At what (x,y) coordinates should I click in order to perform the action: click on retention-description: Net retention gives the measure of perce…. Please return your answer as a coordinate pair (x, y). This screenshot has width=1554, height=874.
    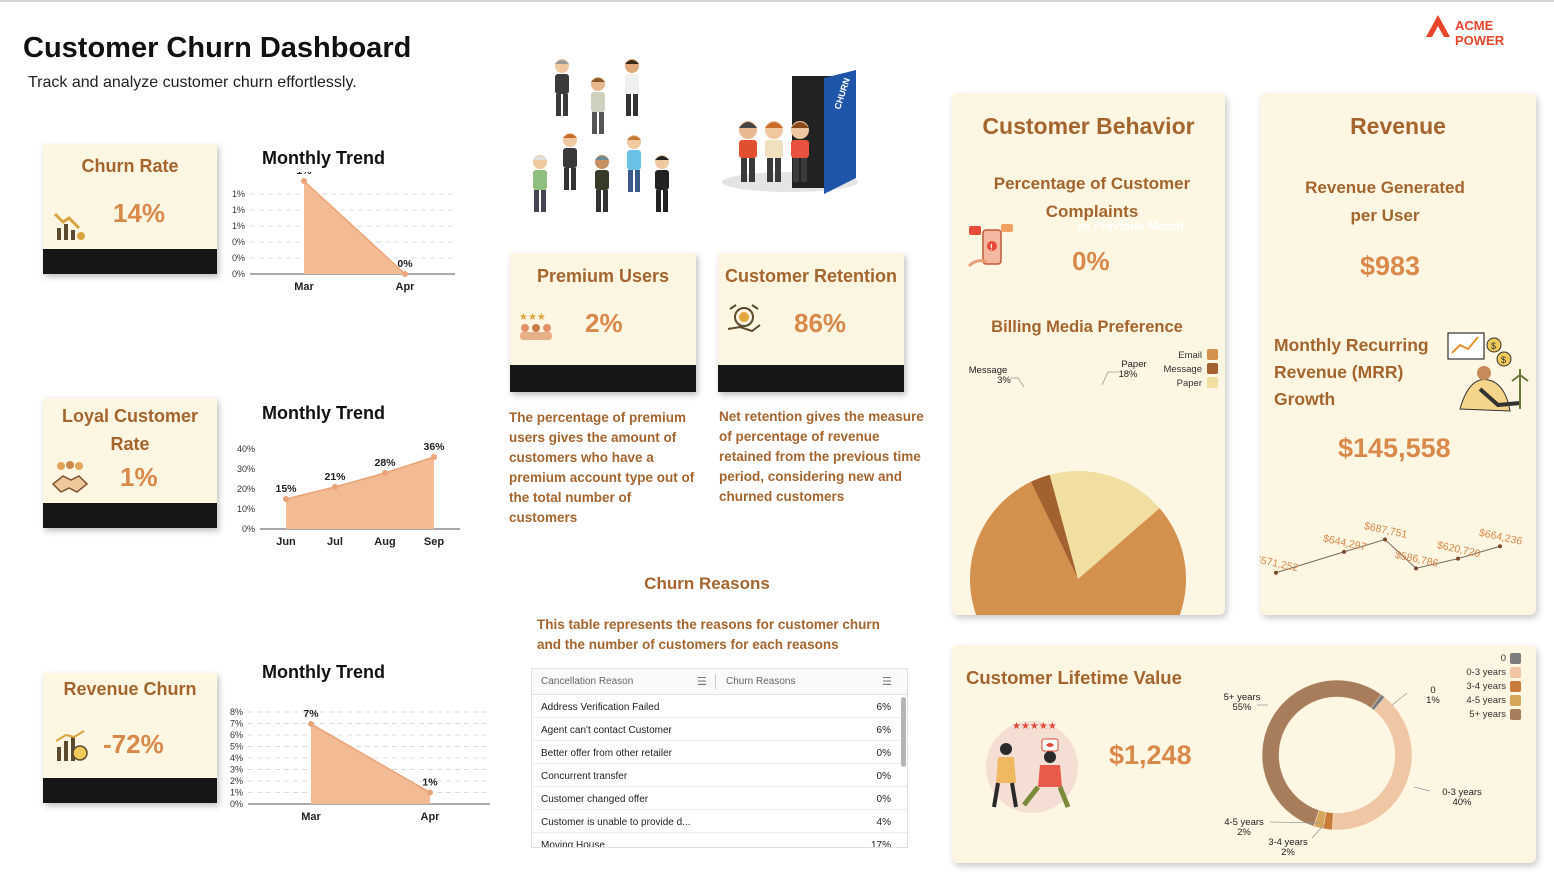
    Looking at the image, I should click on (821, 456).